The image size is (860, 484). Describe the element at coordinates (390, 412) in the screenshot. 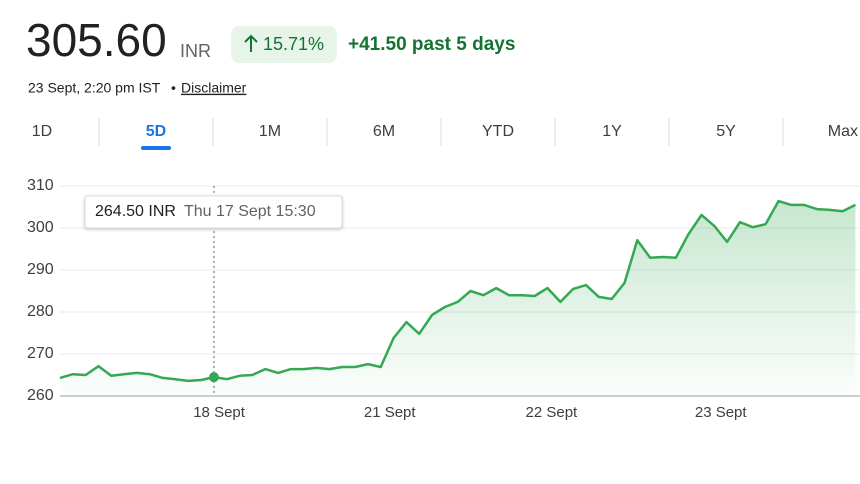

I see `x-tick-label: 21 Sept` at that location.